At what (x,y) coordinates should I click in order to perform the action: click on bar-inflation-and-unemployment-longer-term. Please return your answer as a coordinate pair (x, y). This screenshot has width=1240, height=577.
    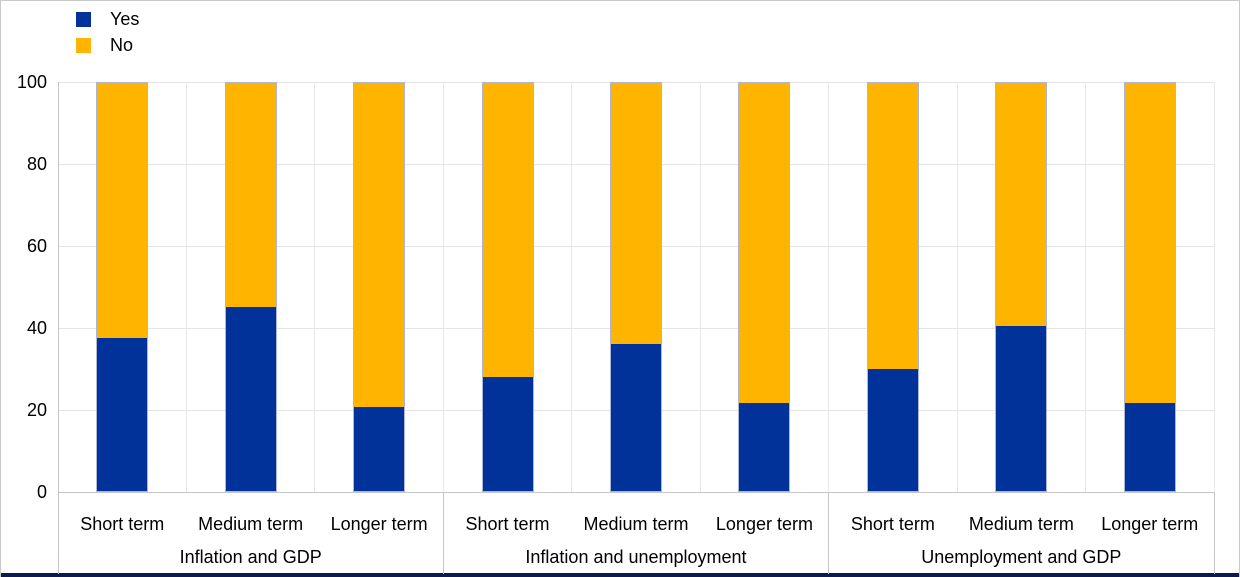
    Looking at the image, I should click on (764, 287).